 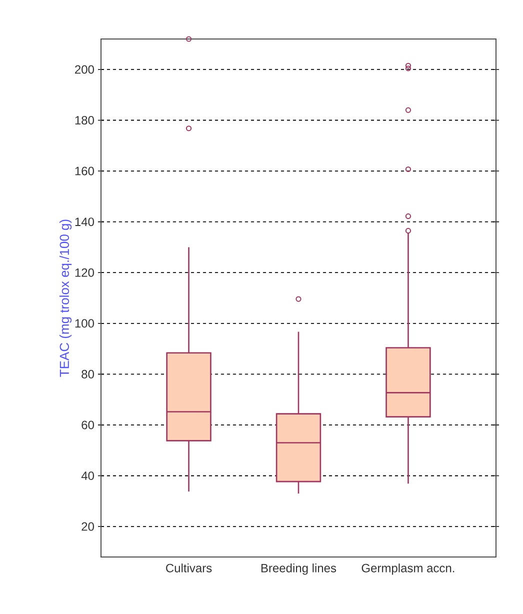 I want to click on y-tick-label: 180, so click(x=84, y=120).